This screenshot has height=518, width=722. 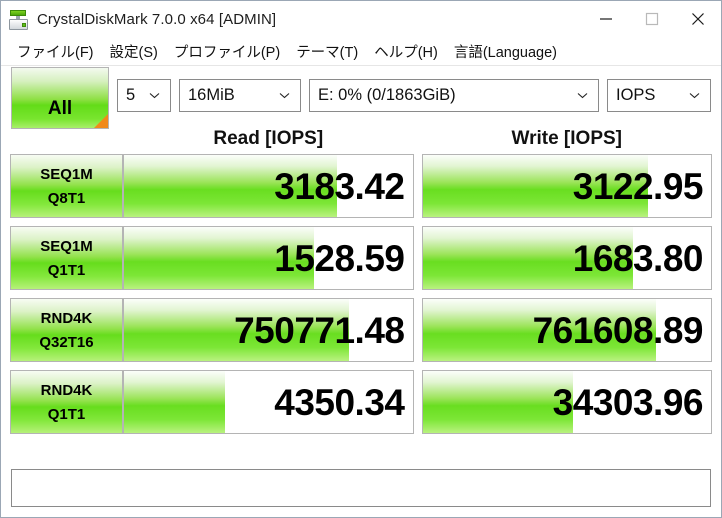 I want to click on test-size-select: 16MiB, so click(x=240, y=95).